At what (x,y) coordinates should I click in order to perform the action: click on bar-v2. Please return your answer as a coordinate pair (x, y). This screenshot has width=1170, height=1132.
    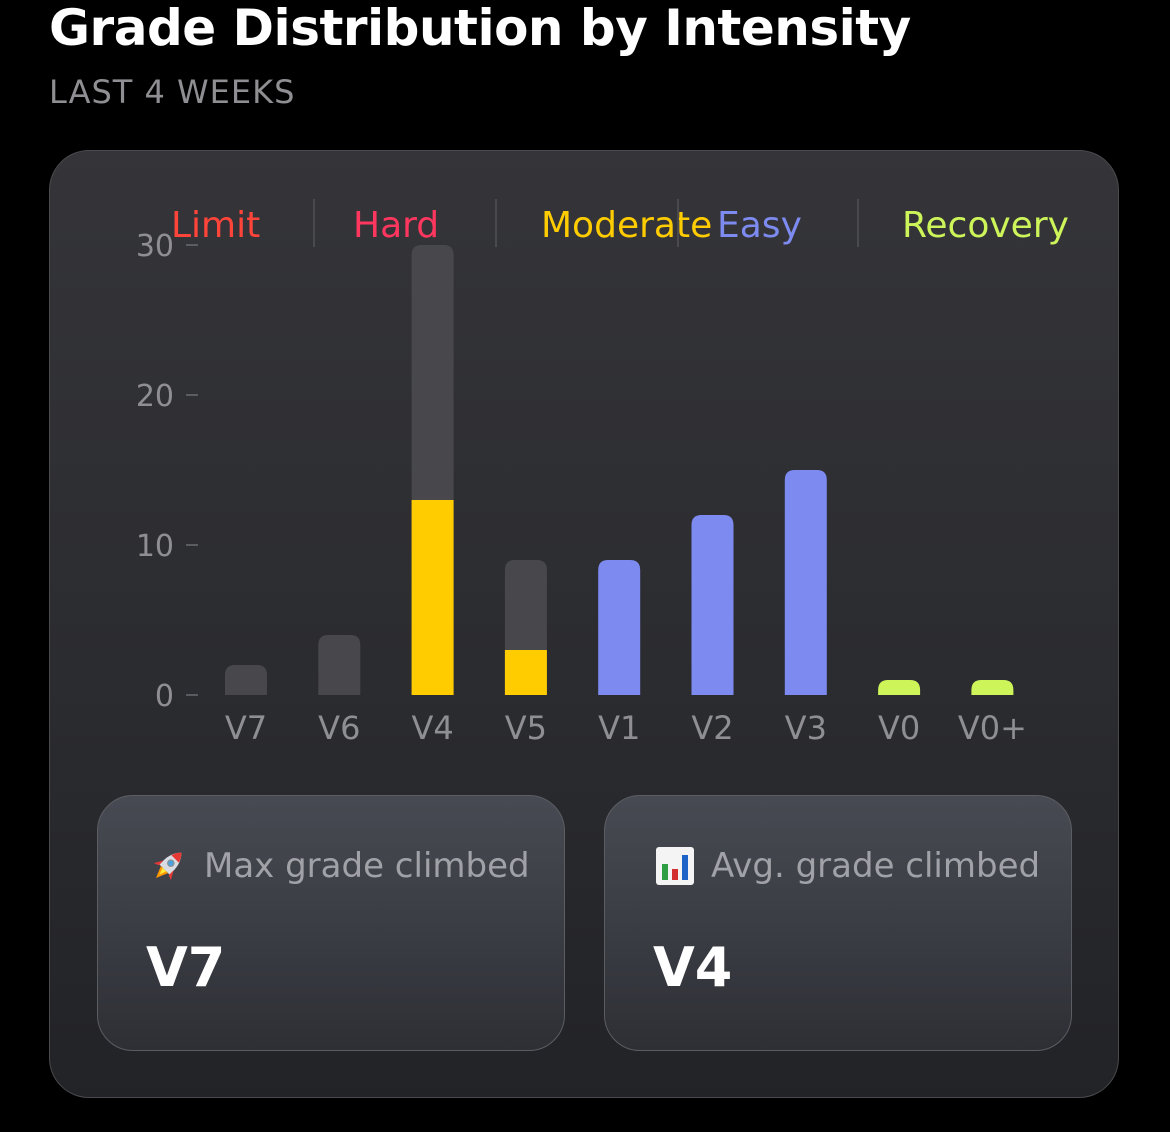
    Looking at the image, I should click on (712, 605).